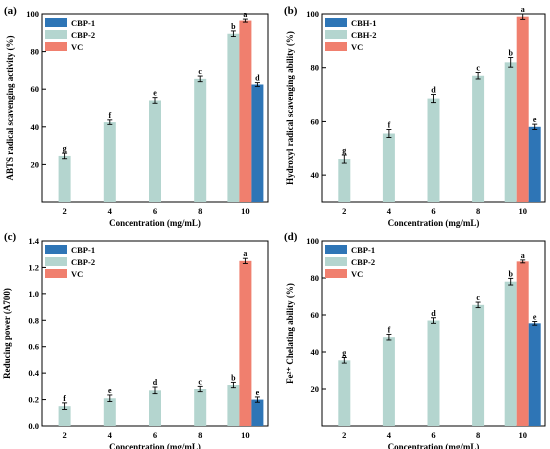 This screenshot has height=449, width=550. Describe the element at coordinates (33, 347) in the screenshot. I see `y-tick-label: 0.6` at that location.